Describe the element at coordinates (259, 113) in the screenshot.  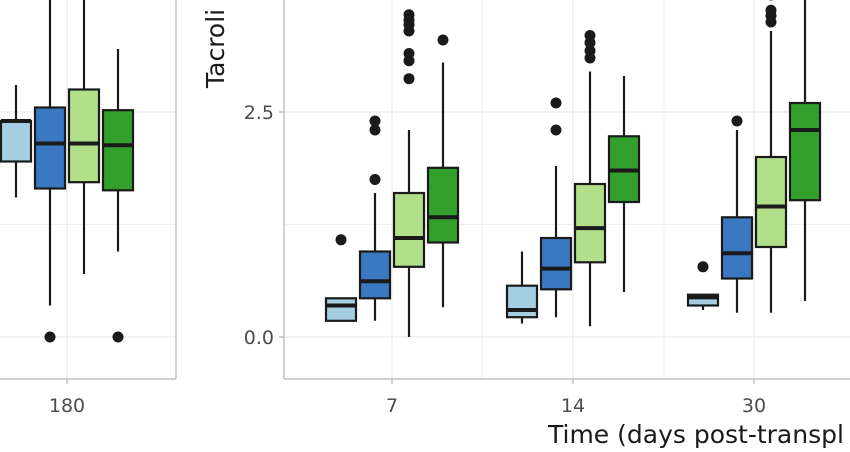
I see `y-tick-label: 2.5` at that location.